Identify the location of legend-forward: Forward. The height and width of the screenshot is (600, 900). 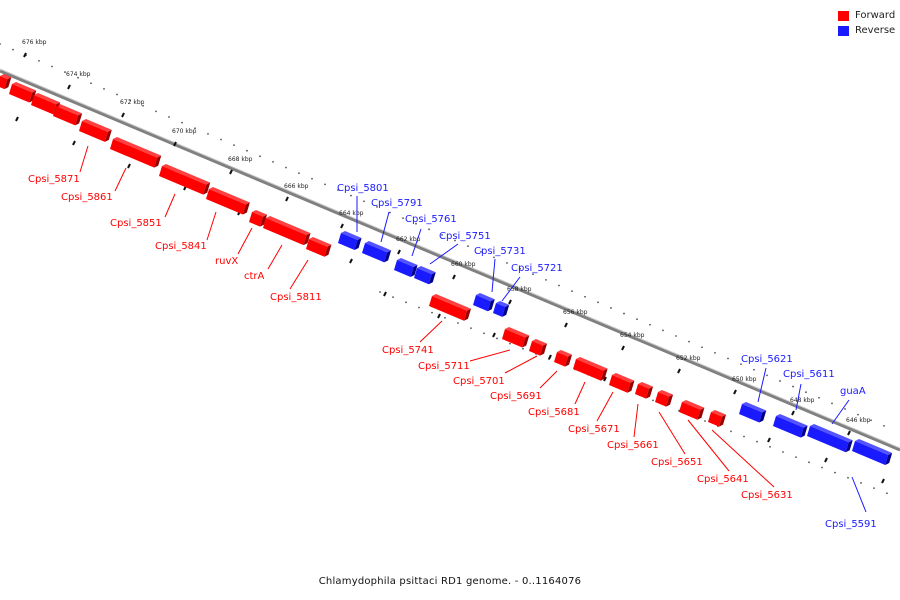
(866, 15).